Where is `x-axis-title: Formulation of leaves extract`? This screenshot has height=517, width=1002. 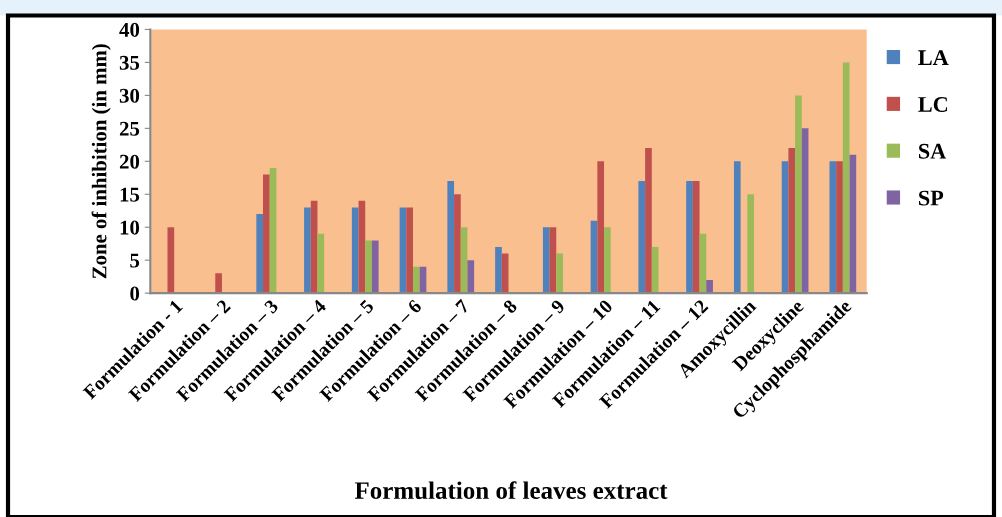
x-axis-title: Formulation of leaves extract is located at coordinates (511, 490).